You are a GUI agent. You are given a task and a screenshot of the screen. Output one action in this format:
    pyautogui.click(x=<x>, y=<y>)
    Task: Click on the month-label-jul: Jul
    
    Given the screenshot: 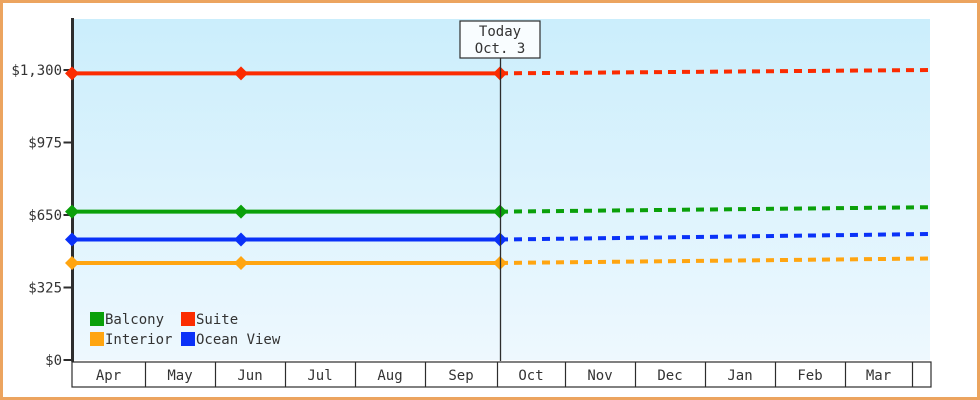 What is the action you would take?
    pyautogui.click(x=319, y=376)
    